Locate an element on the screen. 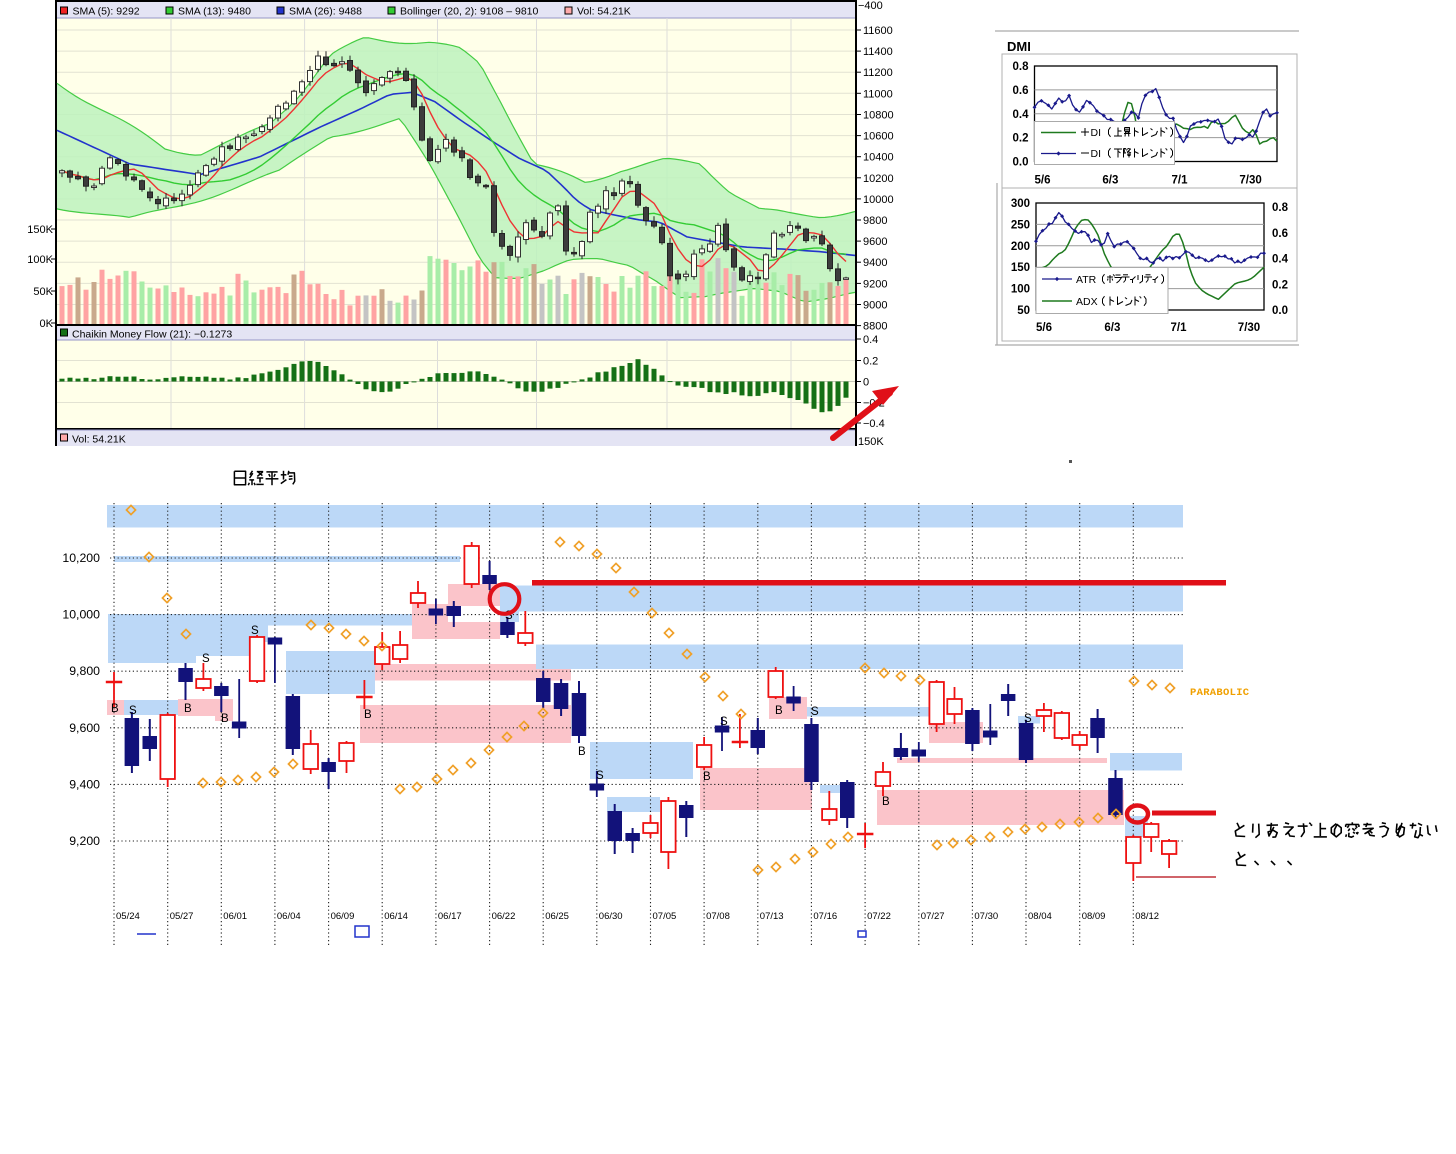 This screenshot has height=1154, width=1456. svg-text: 9600 is located at coordinates (875, 242).